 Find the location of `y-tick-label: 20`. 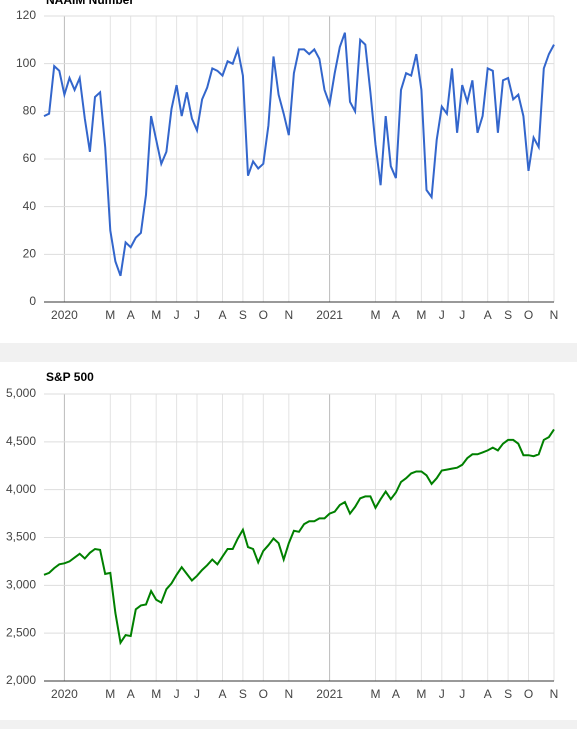

y-tick-label: 20 is located at coordinates (30, 254).